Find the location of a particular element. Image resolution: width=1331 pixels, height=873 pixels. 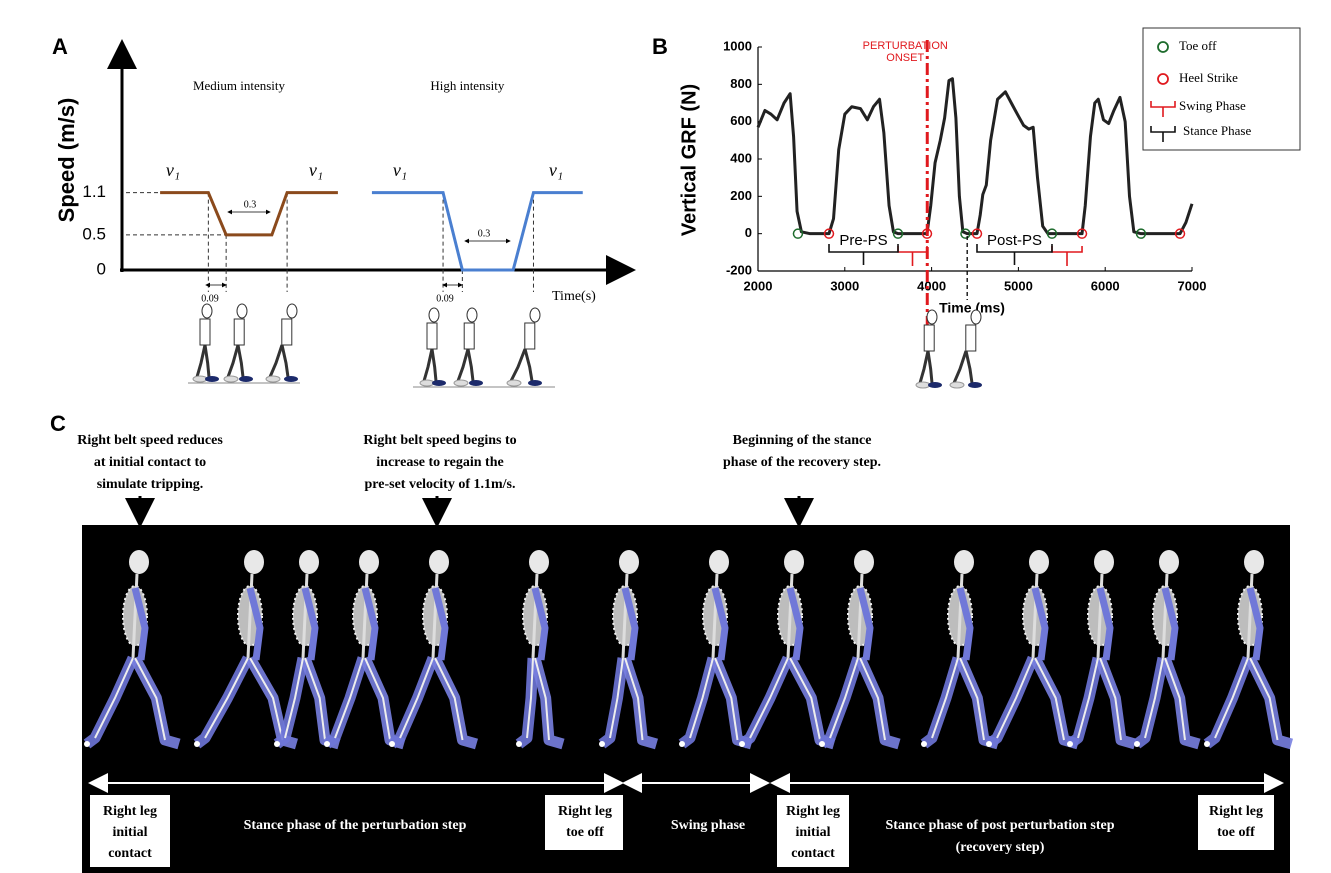

y-tick-label: -200 is located at coordinates (739, 269).